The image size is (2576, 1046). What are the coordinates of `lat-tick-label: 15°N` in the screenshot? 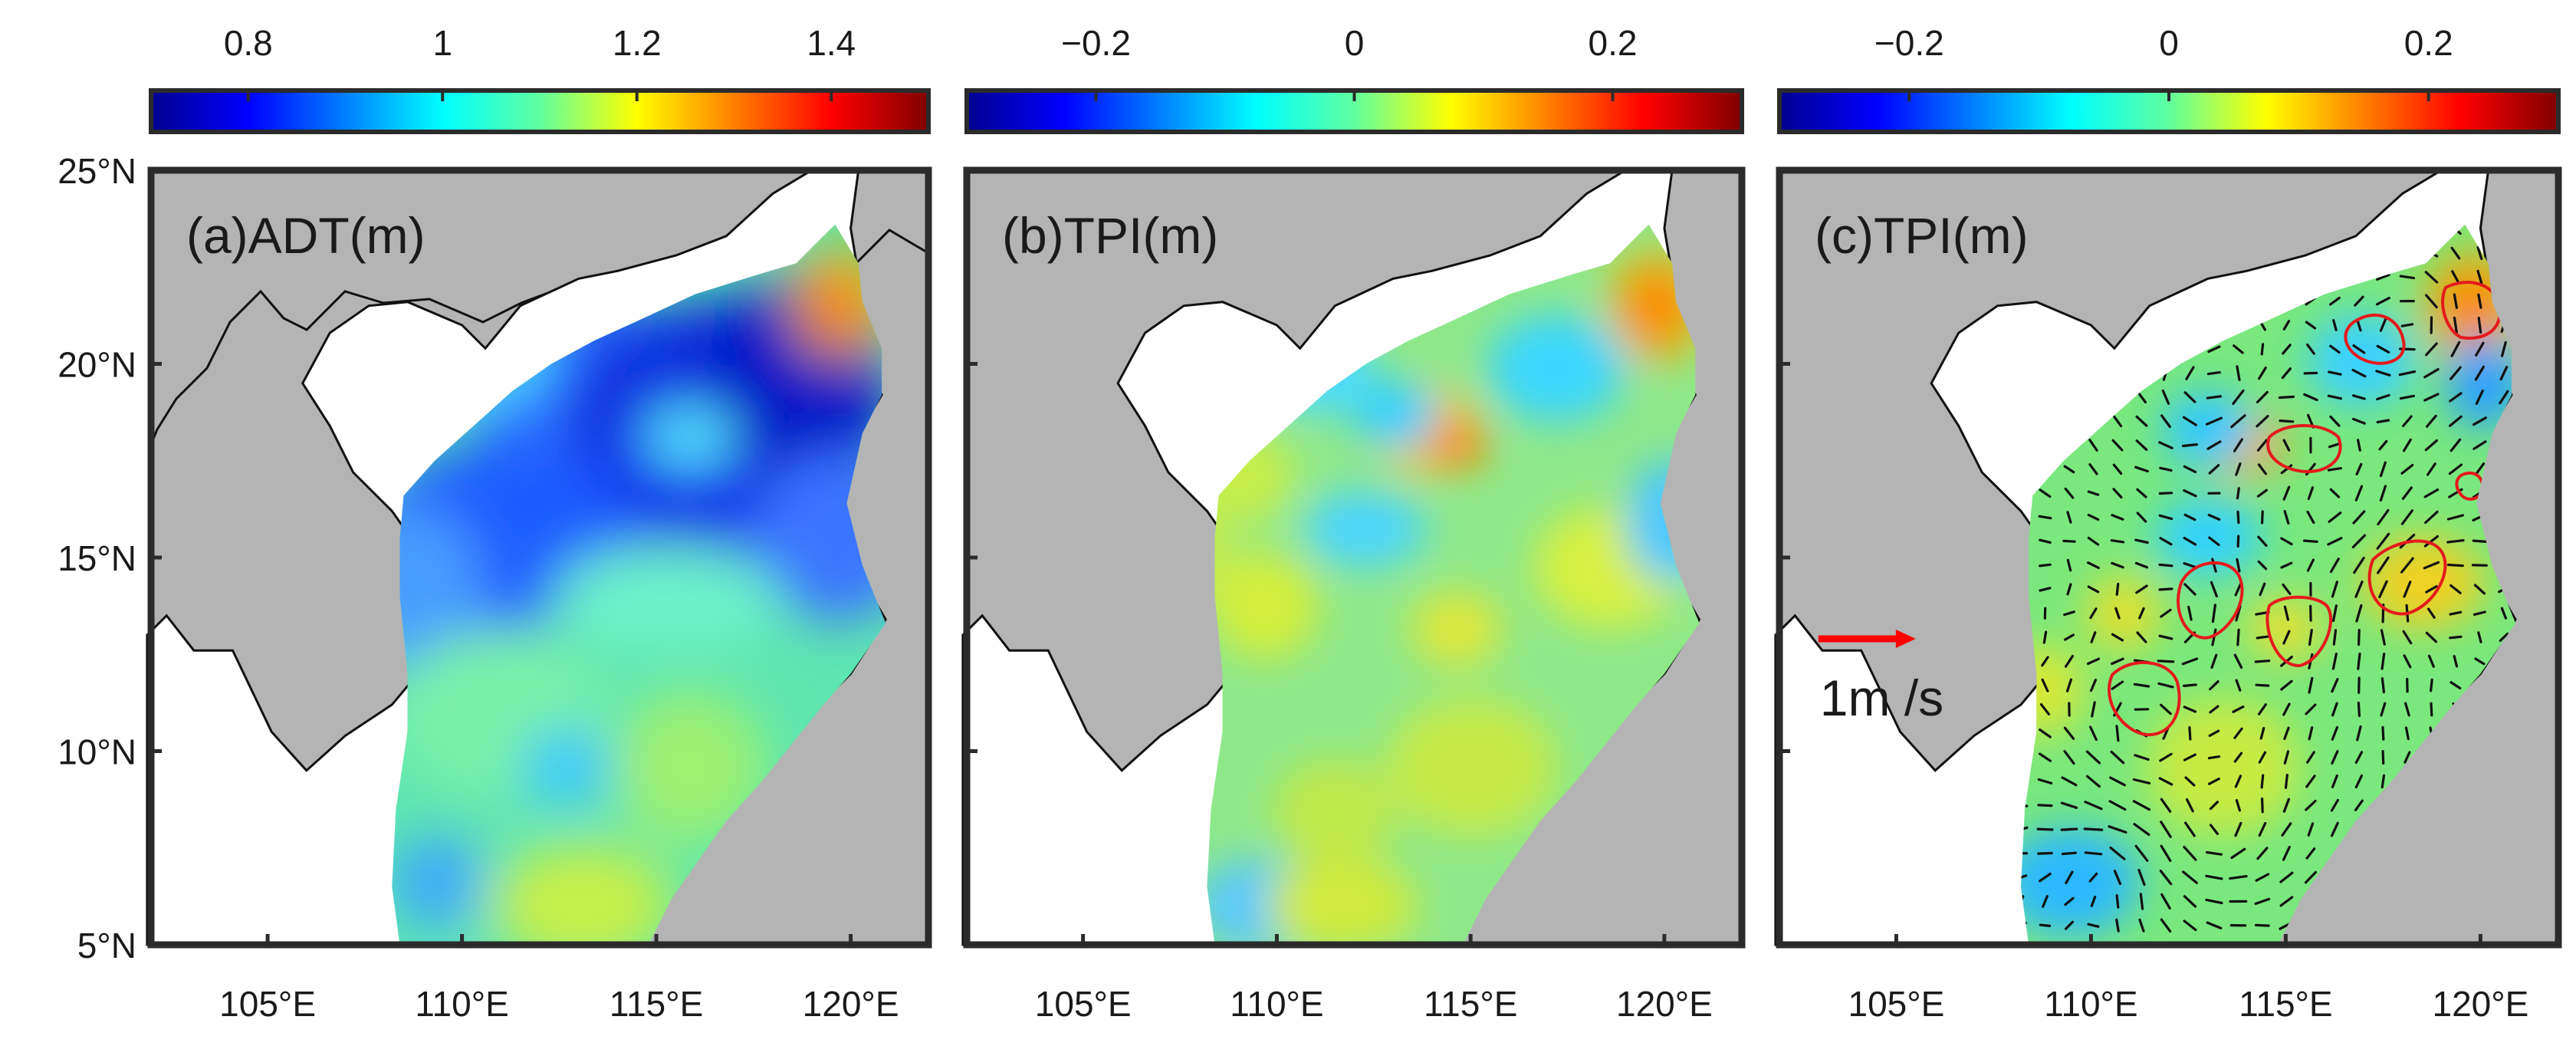 It's located at (97, 558).